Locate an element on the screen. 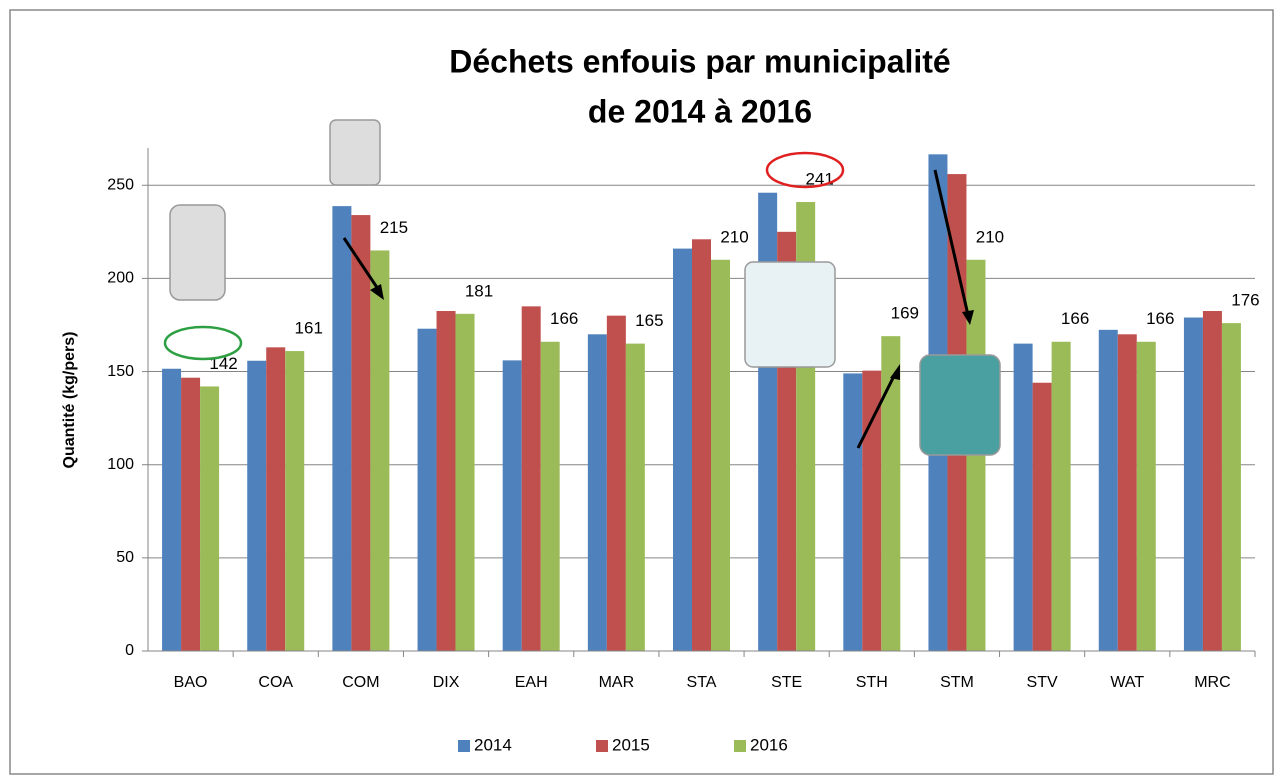  x-tick-label: COM is located at coordinates (360, 682).